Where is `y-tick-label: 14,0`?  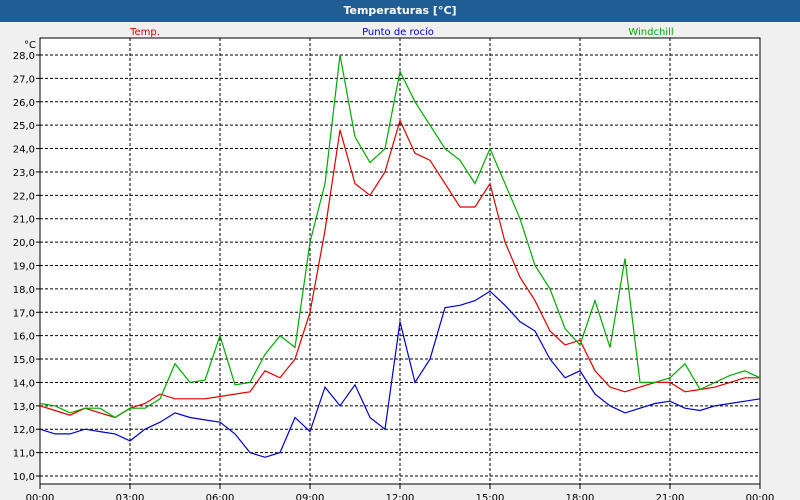
y-tick-label: 14,0 is located at coordinates (24, 383).